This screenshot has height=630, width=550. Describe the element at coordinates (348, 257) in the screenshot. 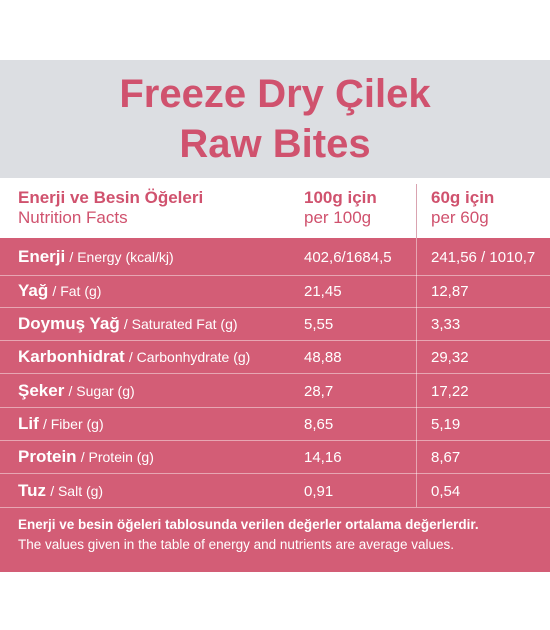

I see `value-per-100g: 402,6/1684,5` at that location.